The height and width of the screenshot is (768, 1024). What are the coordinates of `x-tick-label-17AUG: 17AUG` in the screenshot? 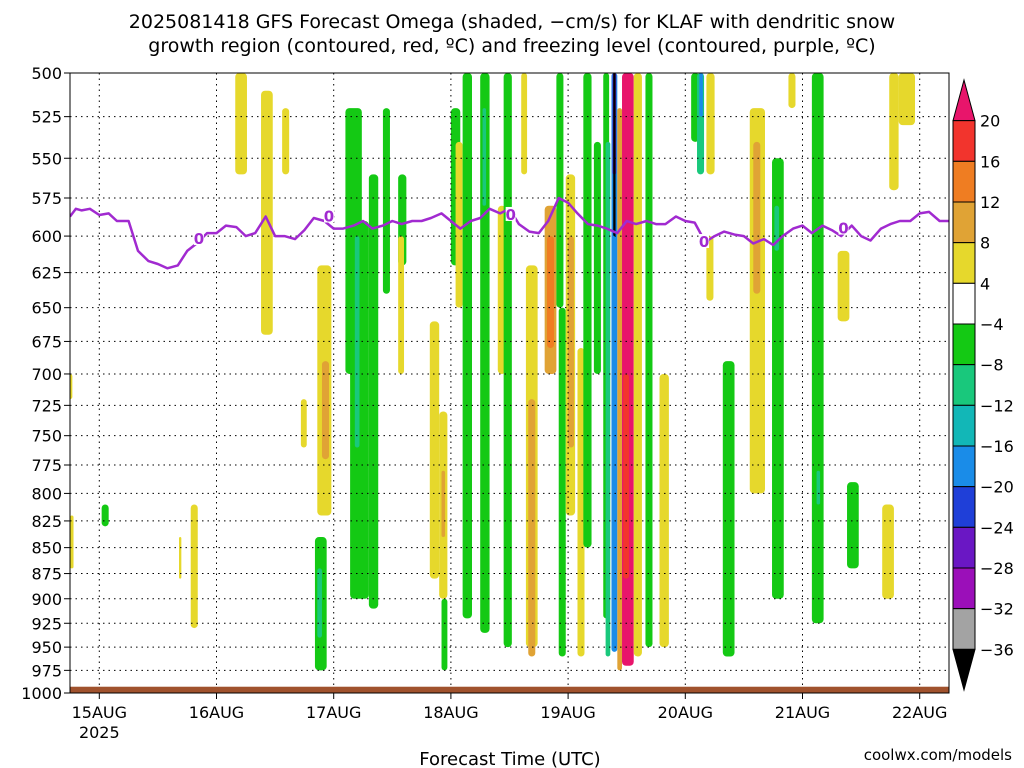 It's located at (333, 712).